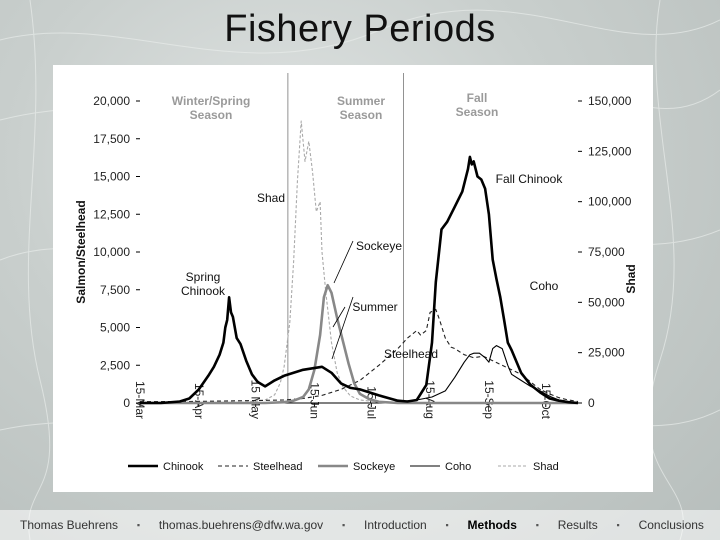 The height and width of the screenshot is (540, 720). Describe the element at coordinates (111, 252) in the screenshot. I see `y-tick-label: 10,000` at that location.